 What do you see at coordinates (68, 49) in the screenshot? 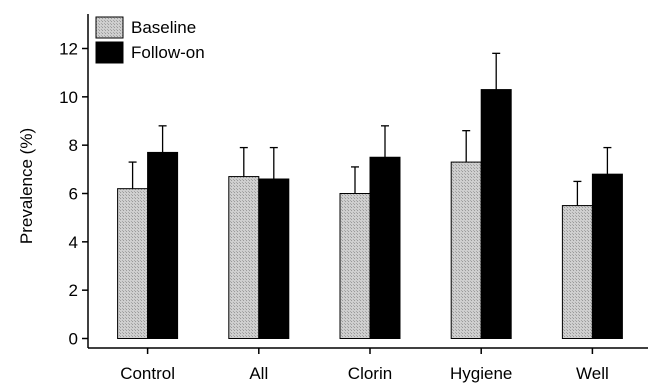
I see `y-tick-label: 12` at bounding box center [68, 49].